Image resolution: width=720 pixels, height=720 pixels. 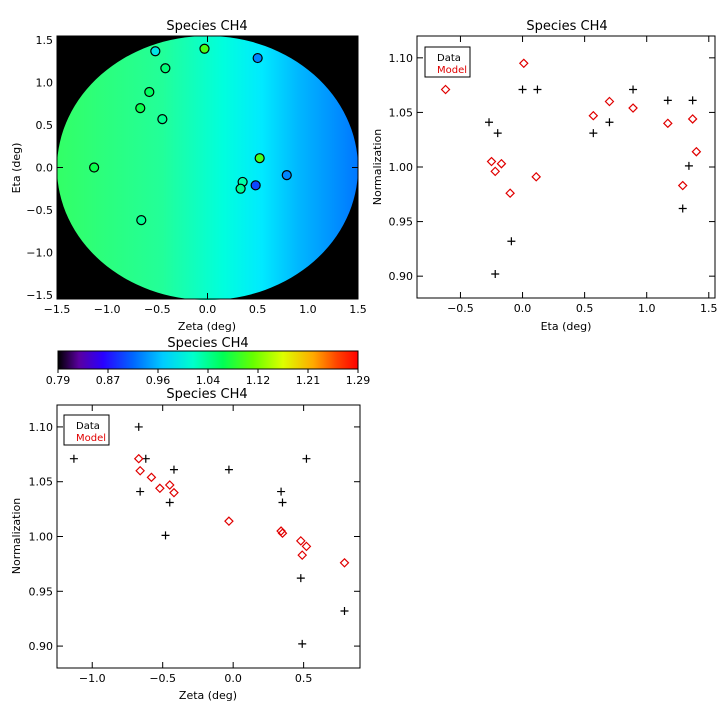 What do you see at coordinates (460, 308) in the screenshot?
I see `eta-xtick-label: −0.5` at bounding box center [460, 308].